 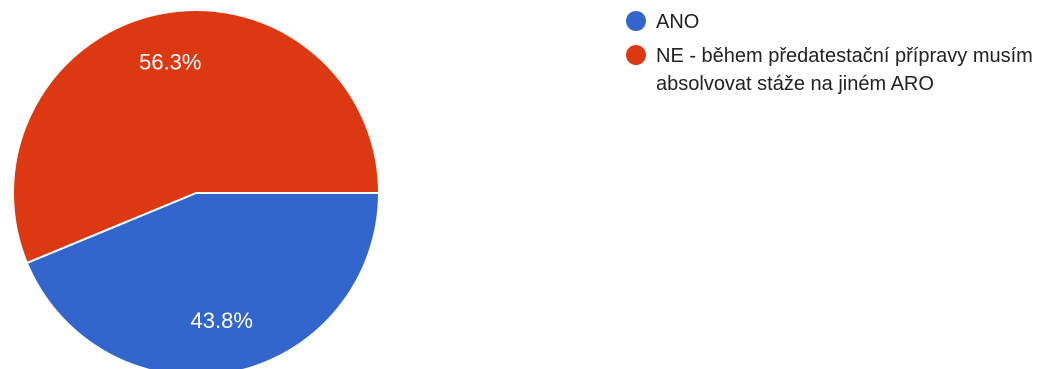 I want to click on pie-slice-label-ano: 43.8%, so click(x=222, y=320).